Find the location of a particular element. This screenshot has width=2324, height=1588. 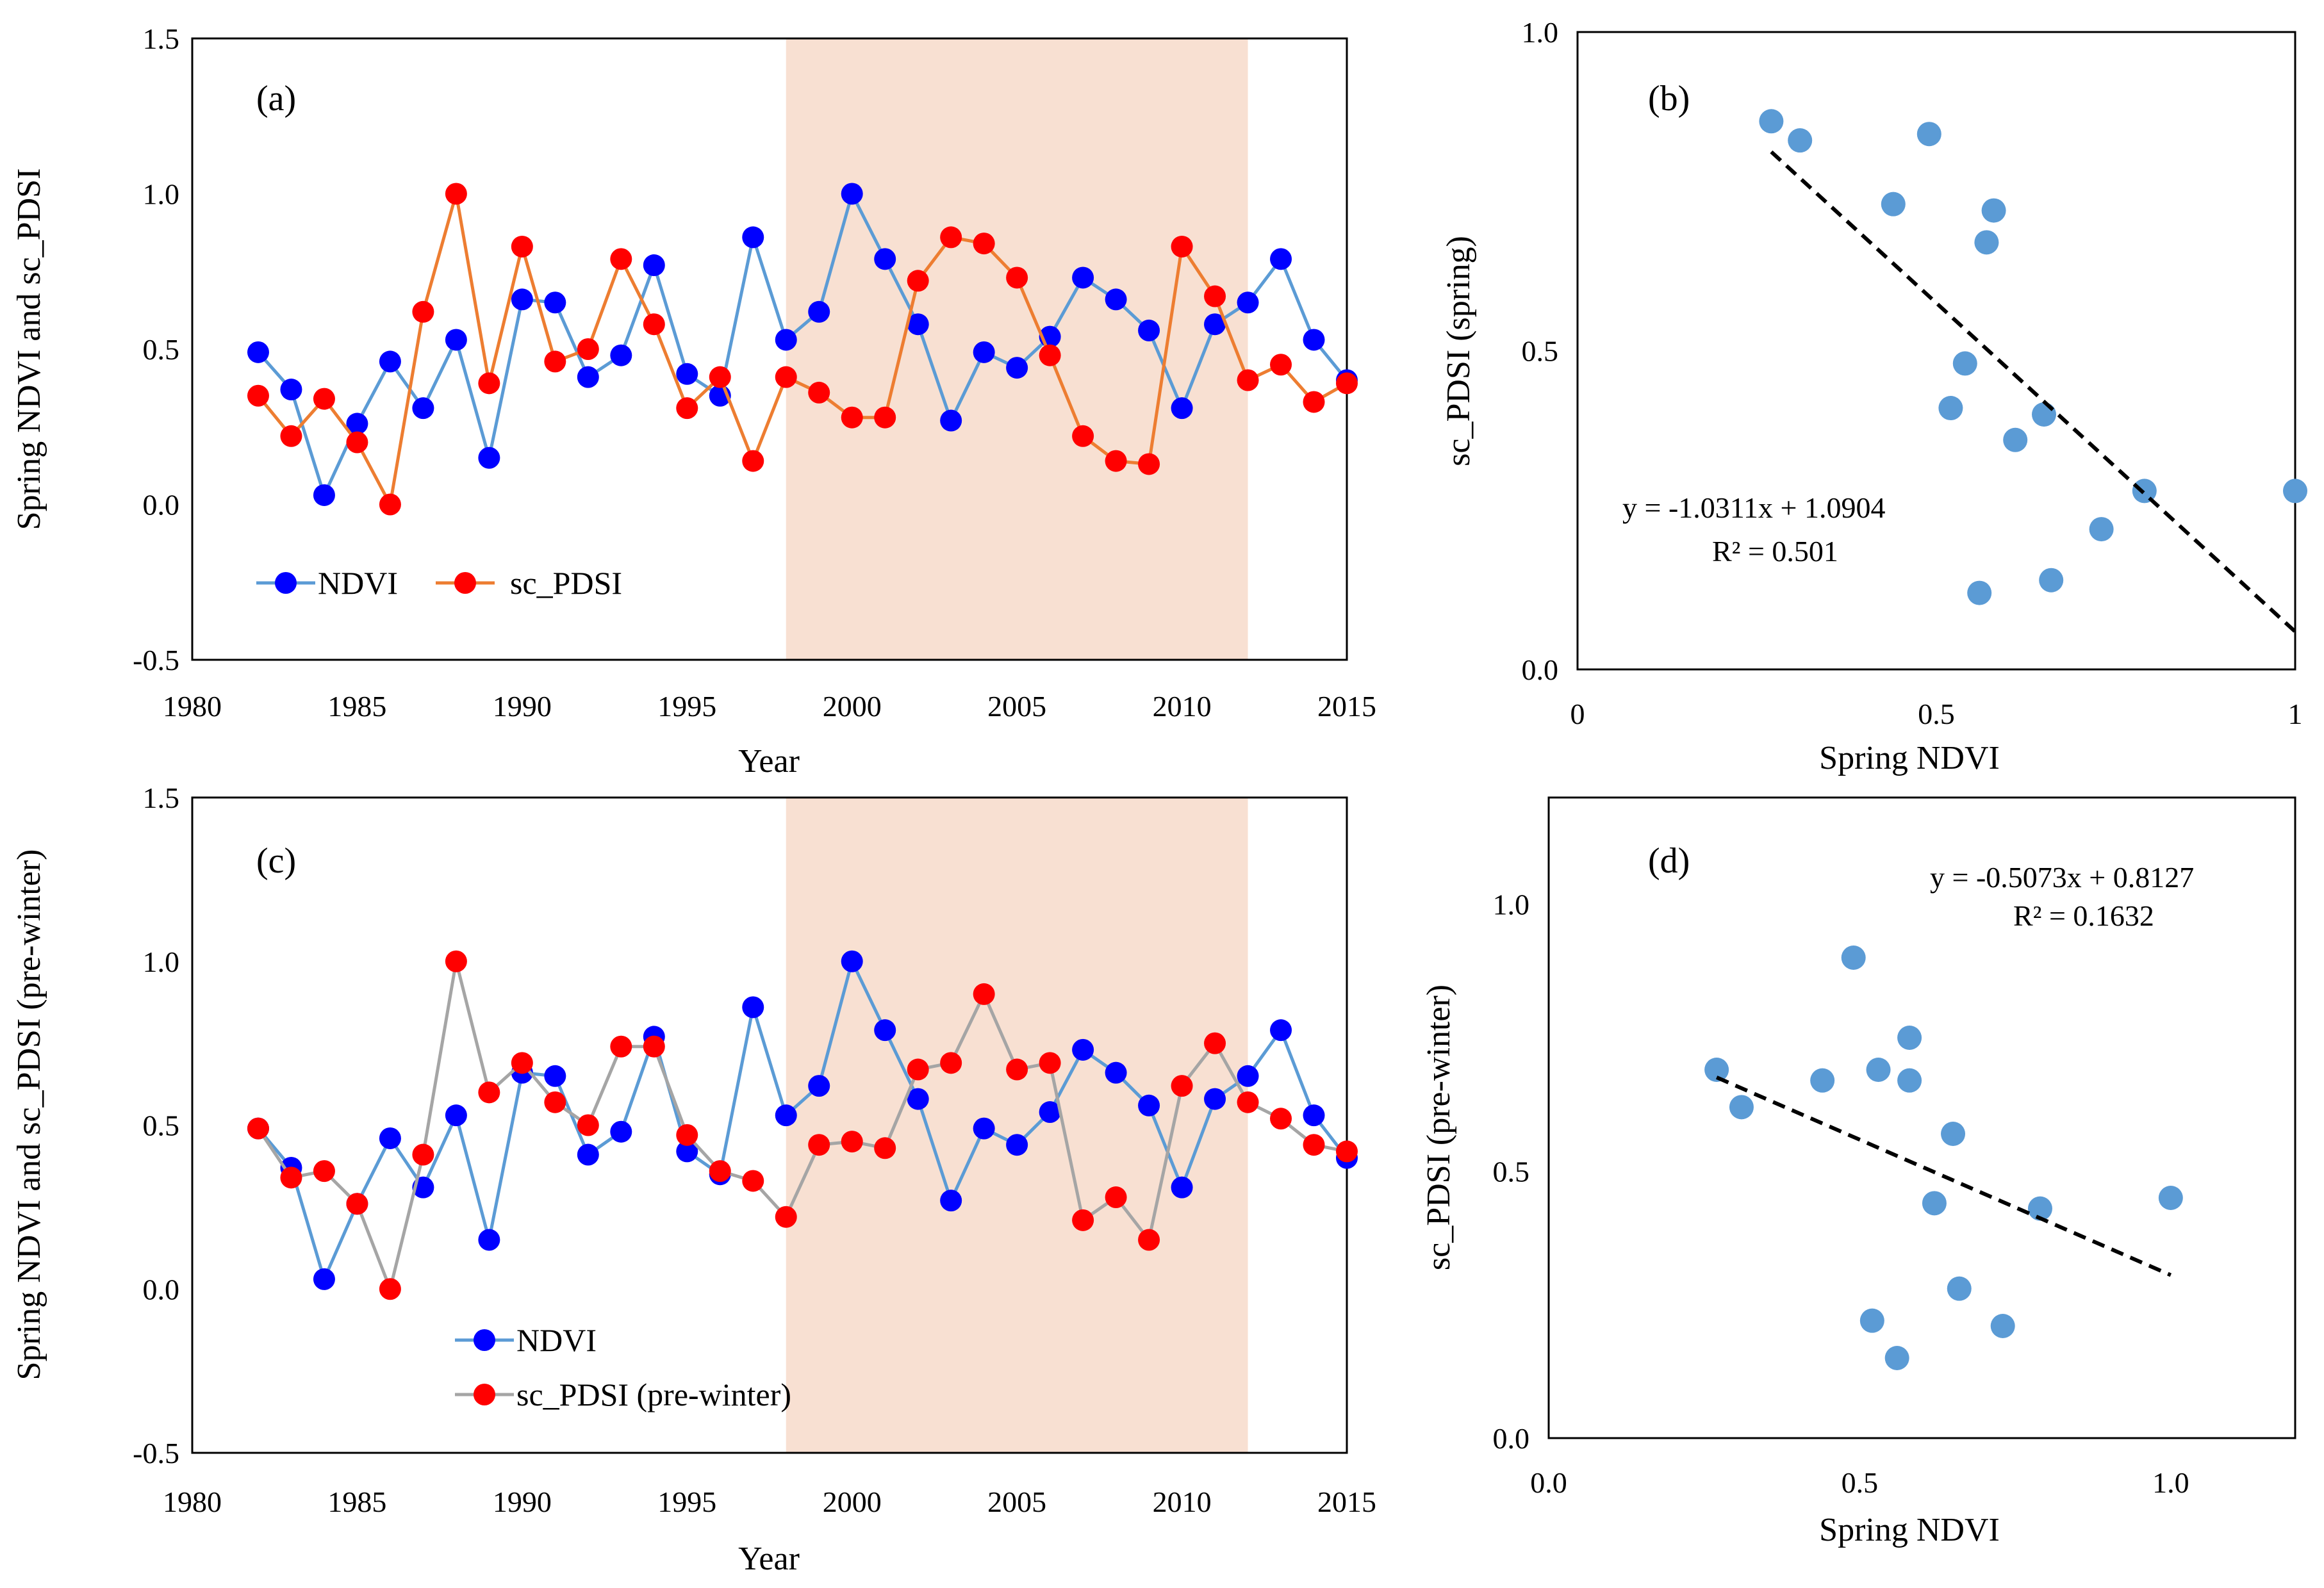

a-y-tick: 1.5 is located at coordinates (162, 38).